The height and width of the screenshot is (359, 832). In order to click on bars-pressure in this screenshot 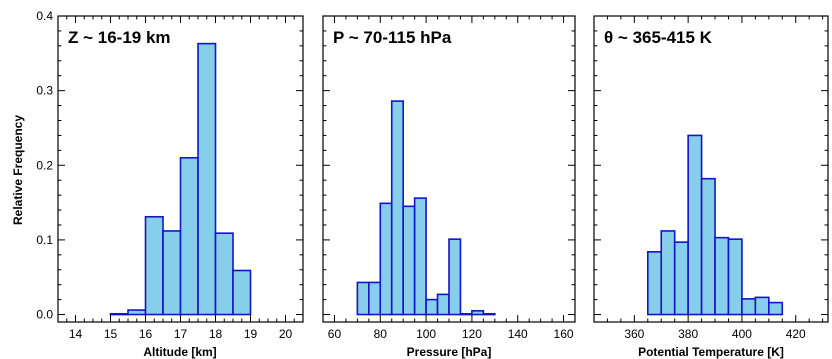, I will do `click(426, 208)`.